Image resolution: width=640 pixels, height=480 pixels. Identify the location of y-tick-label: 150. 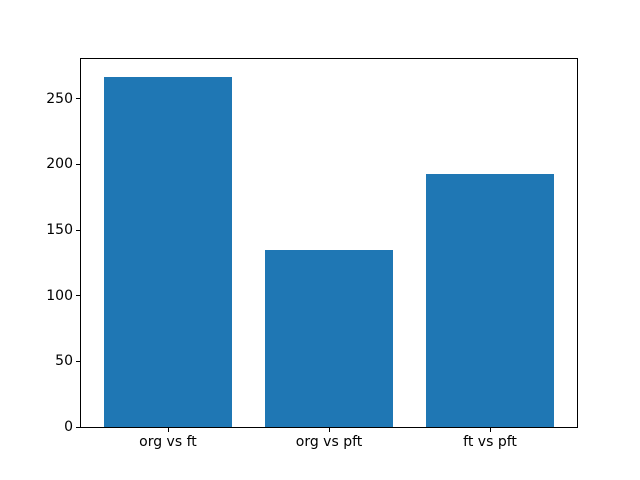
(59, 230).